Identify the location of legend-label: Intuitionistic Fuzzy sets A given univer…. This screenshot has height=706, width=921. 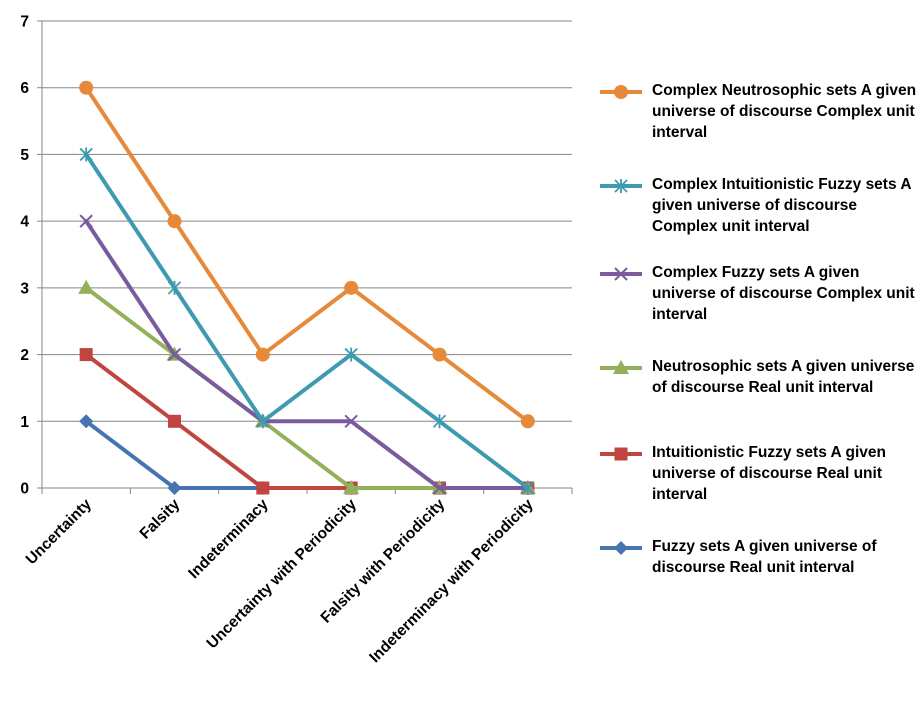
(769, 473).